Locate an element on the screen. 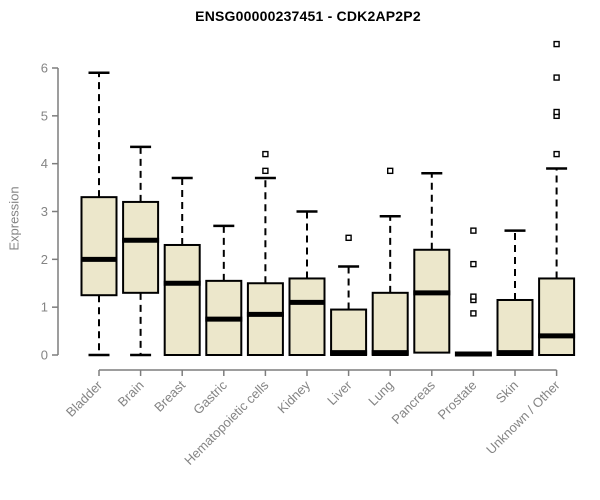 The image size is (600, 500). outlier-point-lung is located at coordinates (390, 171).